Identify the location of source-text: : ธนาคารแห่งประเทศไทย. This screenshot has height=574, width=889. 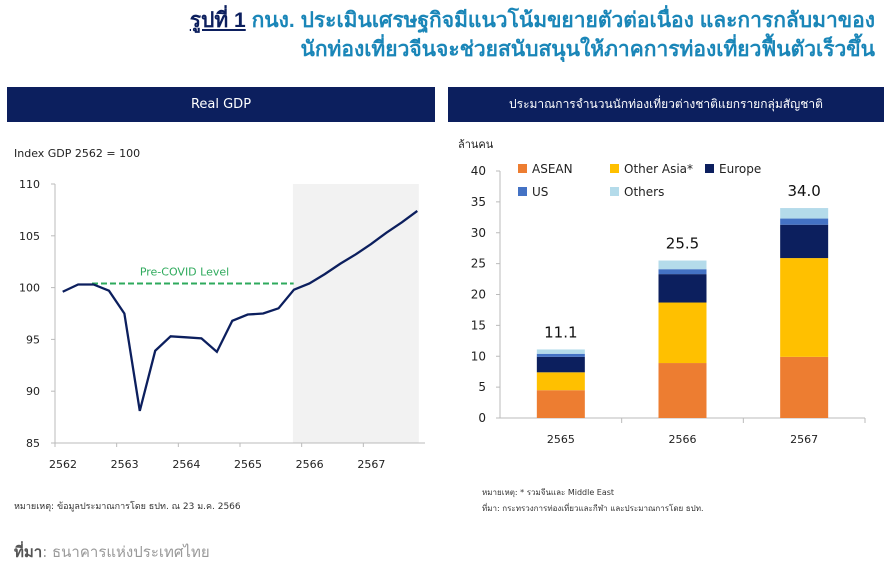
(126, 552).